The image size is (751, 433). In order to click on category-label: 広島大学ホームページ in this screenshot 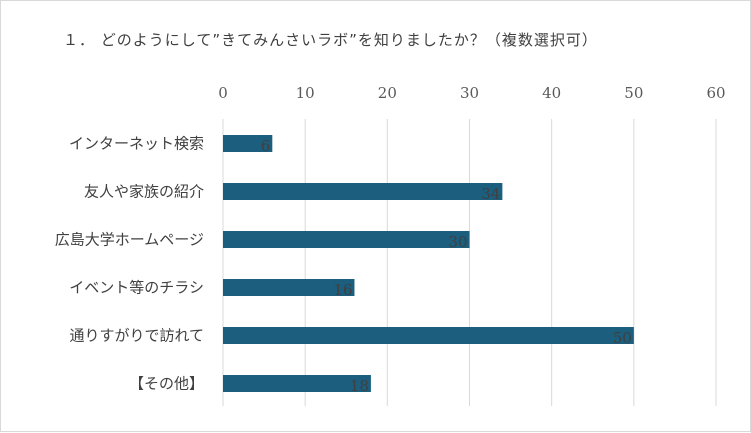, I will do `click(129, 240)`.